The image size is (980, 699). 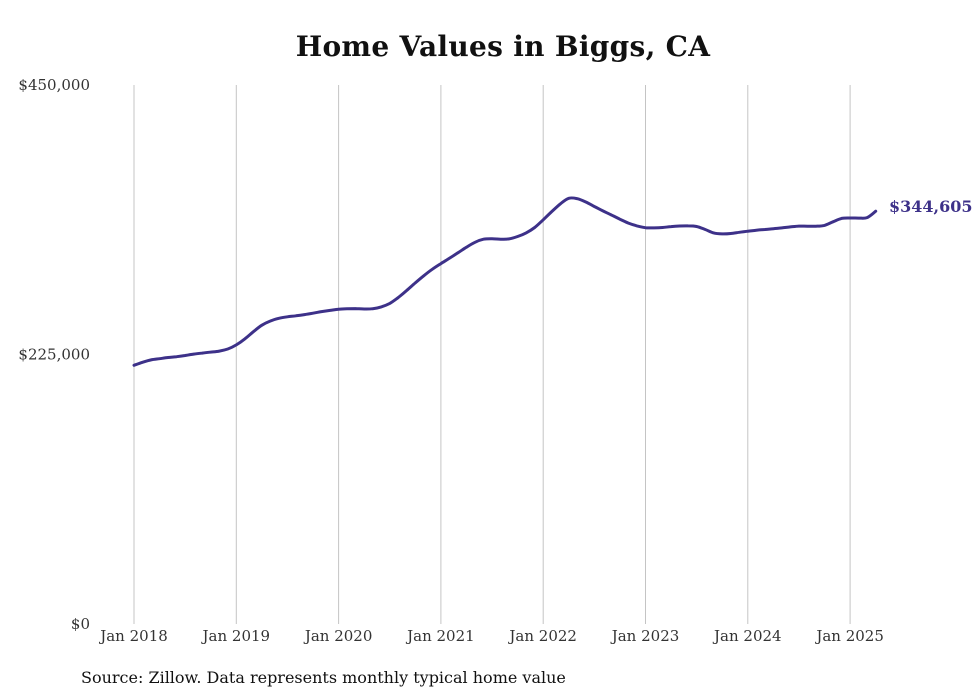 I want to click on chart-title: Home Values in Biggs, CA, so click(x=503, y=46).